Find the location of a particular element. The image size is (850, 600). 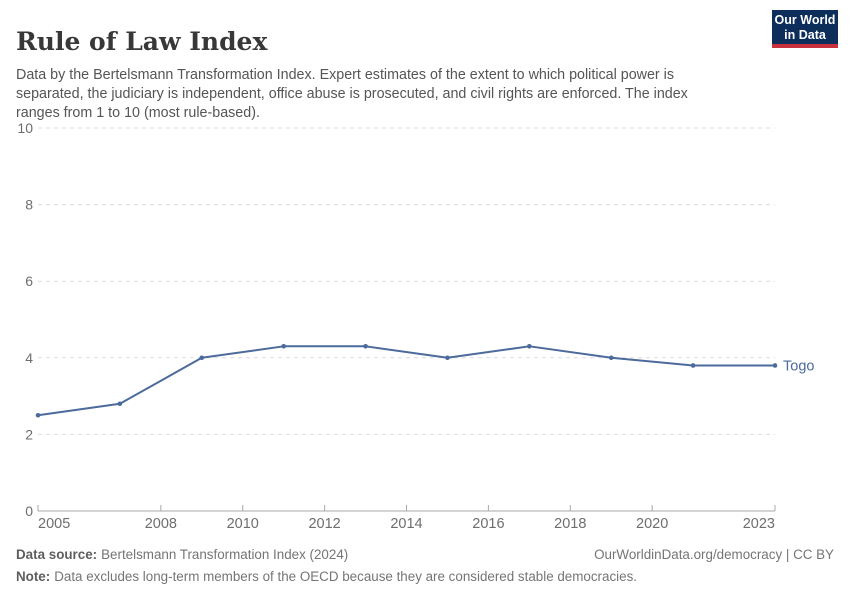

owid-logo-line2: in Data is located at coordinates (805, 35).